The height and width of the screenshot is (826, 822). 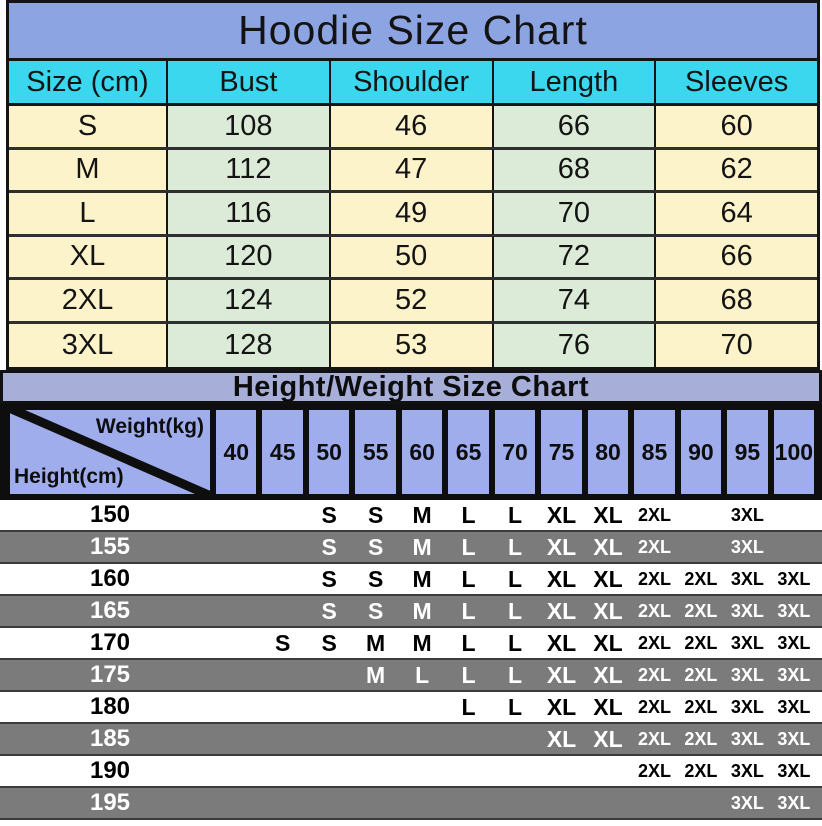 I want to click on height-weight-title: Height/Weight Size Chart, so click(x=411, y=387).